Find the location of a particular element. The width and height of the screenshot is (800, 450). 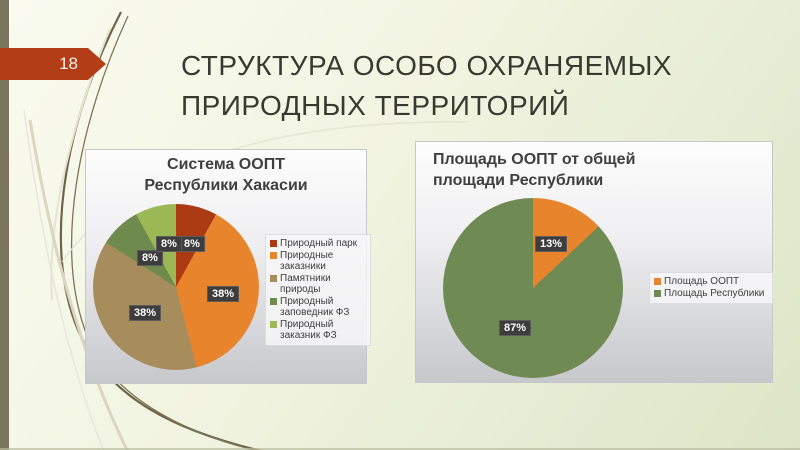

legend-item: Природный парк is located at coordinates (318, 243).